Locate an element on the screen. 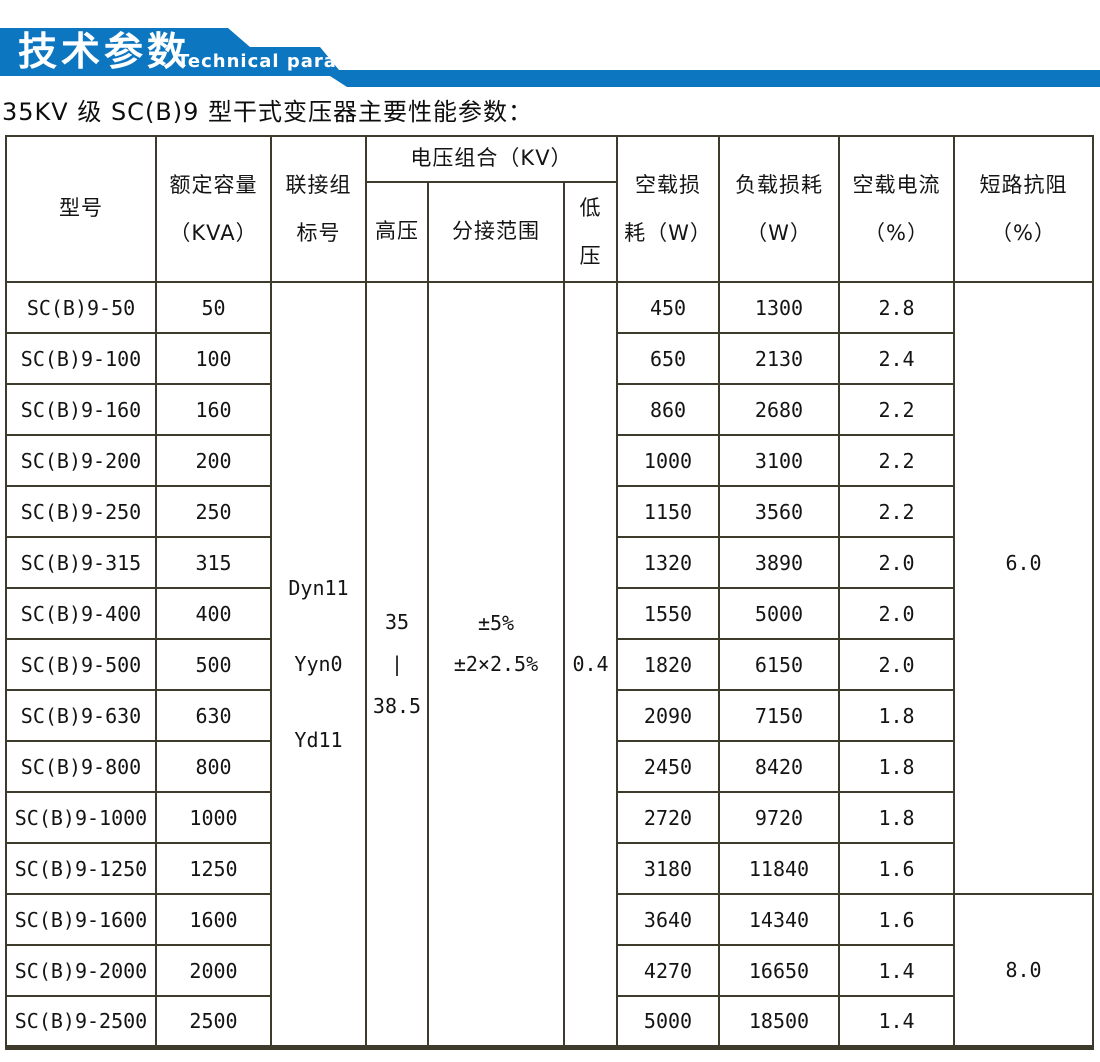  kva-cell: 800 is located at coordinates (213, 766).